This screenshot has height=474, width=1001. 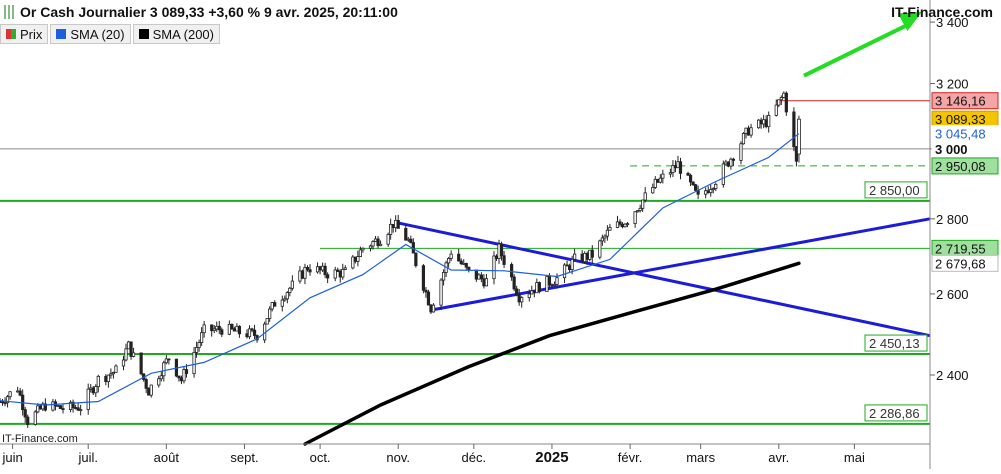 I want to click on legend-item-price: Prix, so click(x=24, y=34).